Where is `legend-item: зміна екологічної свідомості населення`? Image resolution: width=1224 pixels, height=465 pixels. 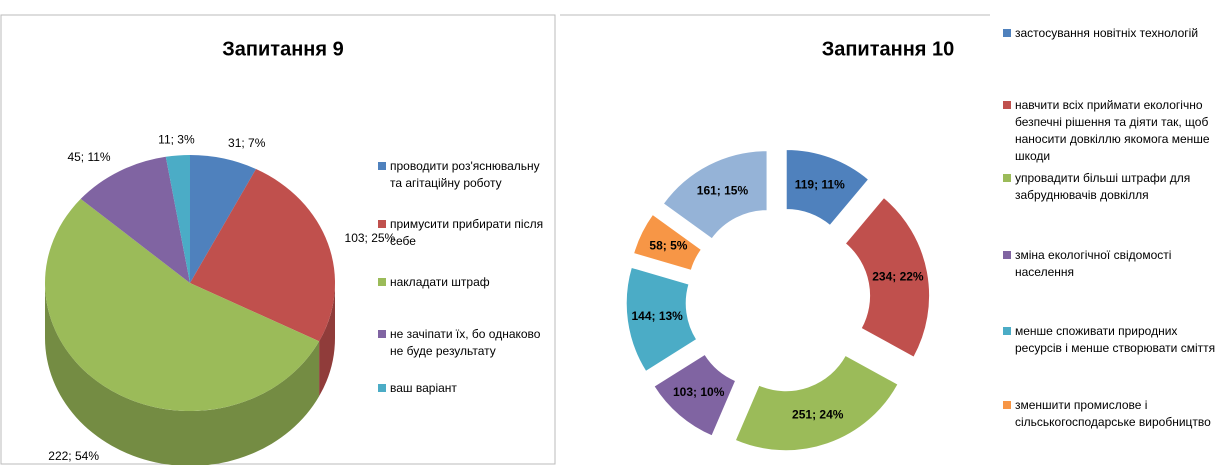
legend-item: зміна екологічної свідомості населення is located at coordinates (1110, 264).